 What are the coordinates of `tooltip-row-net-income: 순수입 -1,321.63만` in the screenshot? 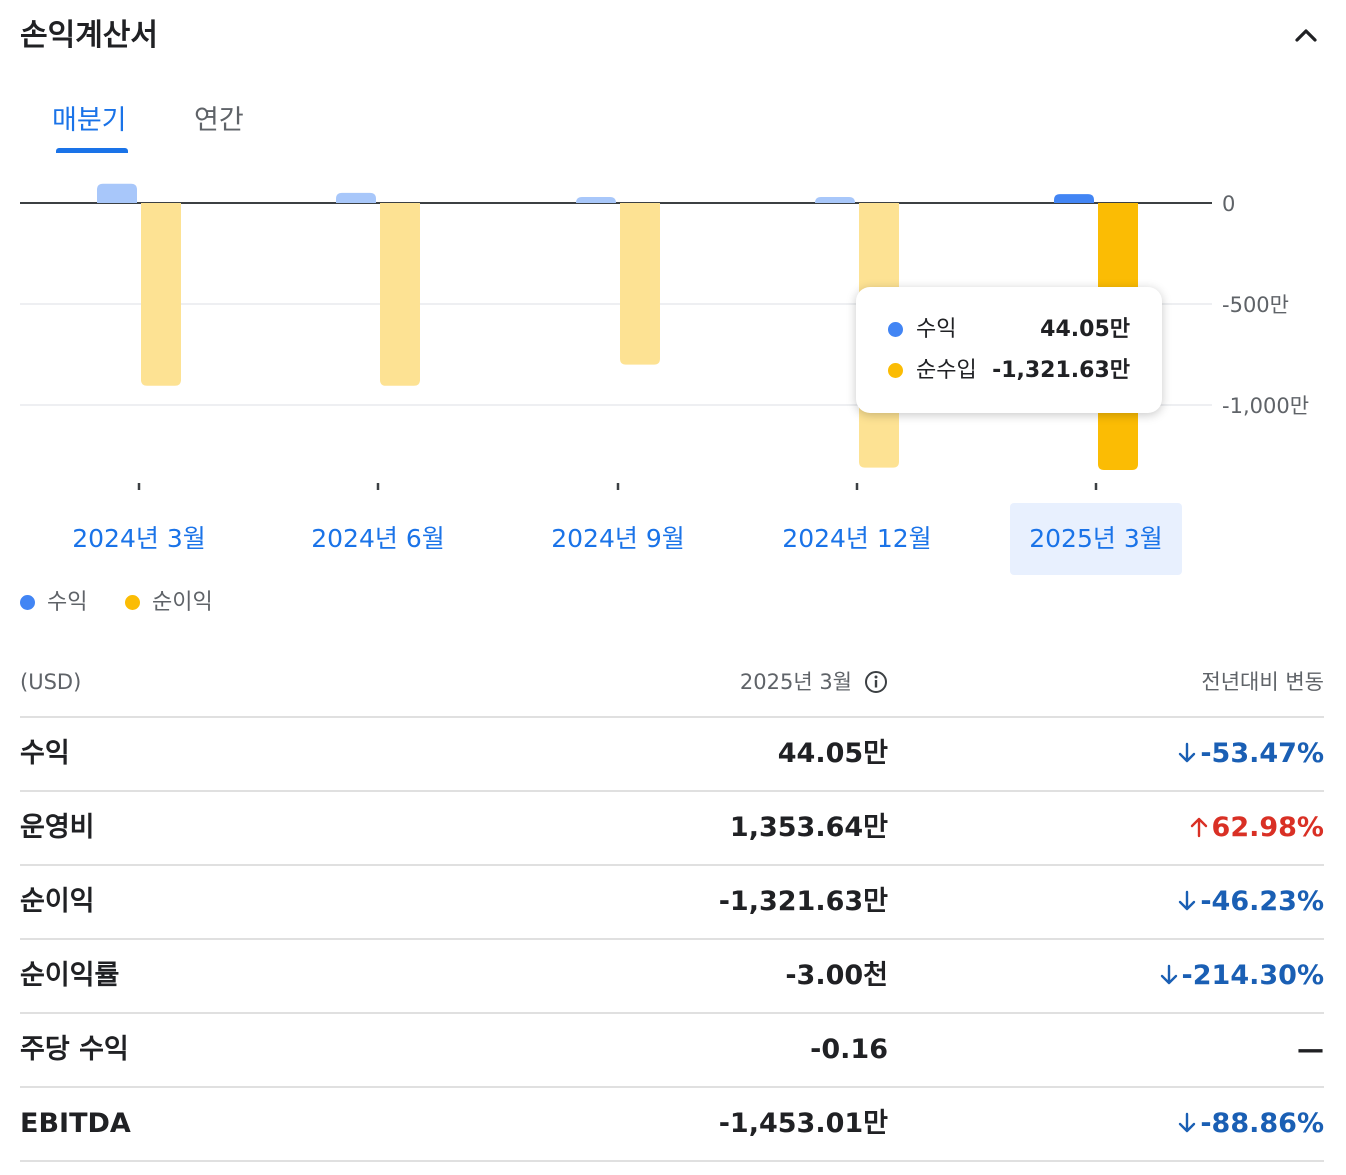 It's located at (1009, 370).